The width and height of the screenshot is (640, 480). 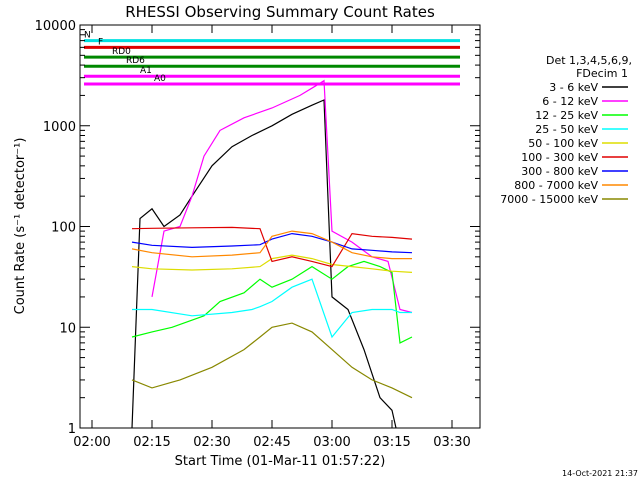 What do you see at coordinates (91, 442) in the screenshot?
I see `x-tick-label-0: 02:00` at bounding box center [91, 442].